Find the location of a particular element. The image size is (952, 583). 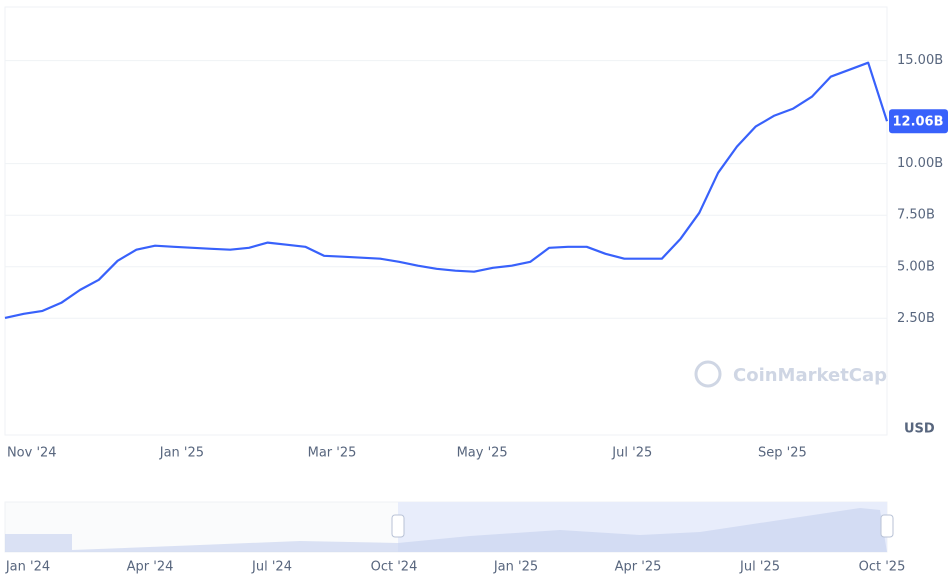

x-tick-label: Sep '25 is located at coordinates (782, 453).